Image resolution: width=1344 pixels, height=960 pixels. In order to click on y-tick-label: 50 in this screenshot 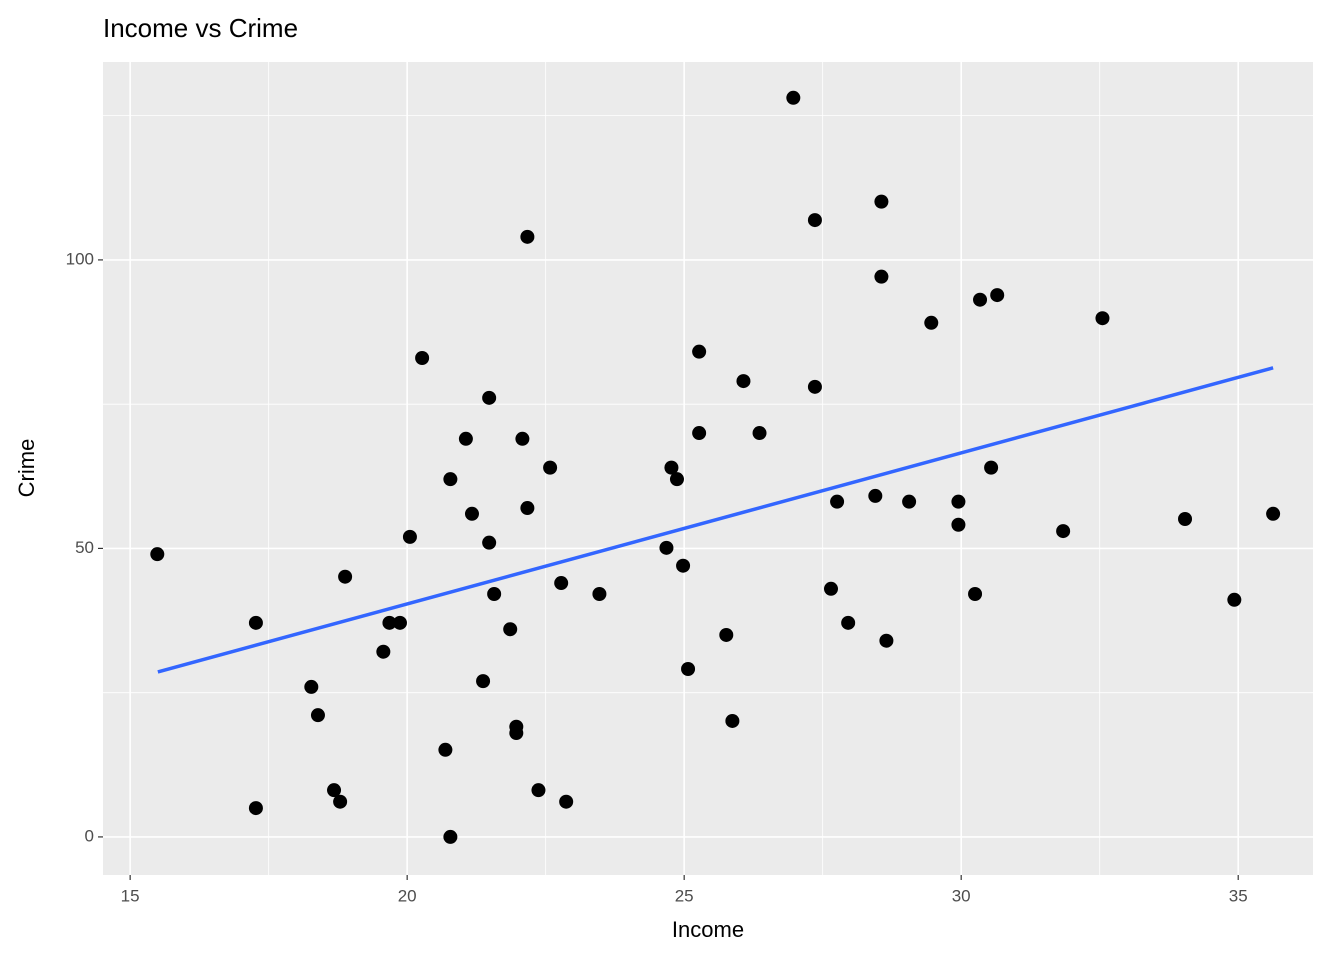, I will do `click(84, 547)`.